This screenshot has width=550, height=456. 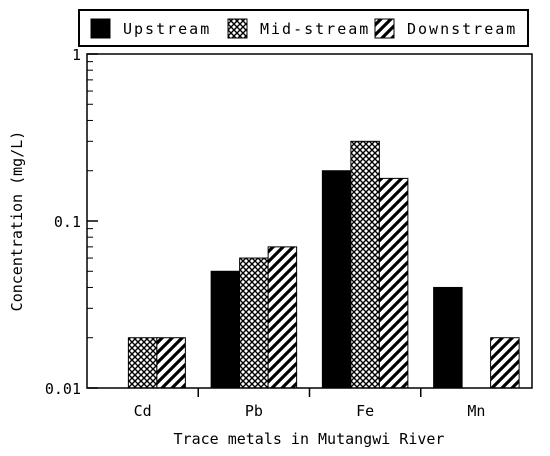 I want to click on bar-pb-mid-stream, so click(x=254, y=323).